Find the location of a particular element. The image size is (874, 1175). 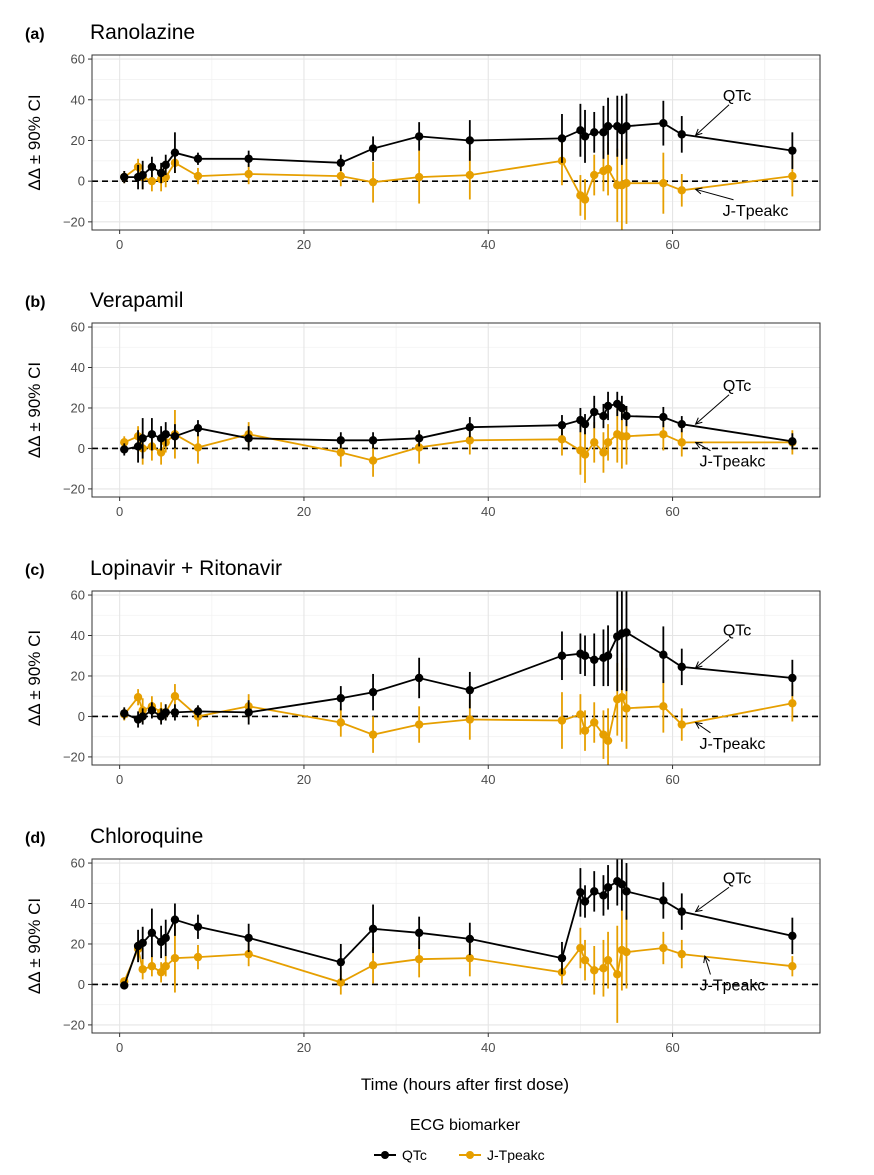

y-tick-label: 0 is located at coordinates (81, 716).